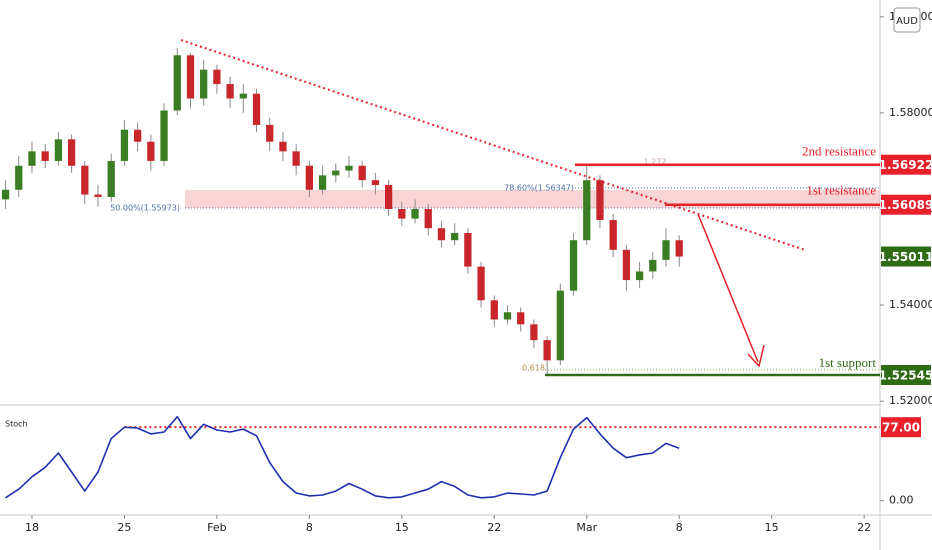 This screenshot has height=550, width=932. I want to click on currency-box, so click(907, 20).